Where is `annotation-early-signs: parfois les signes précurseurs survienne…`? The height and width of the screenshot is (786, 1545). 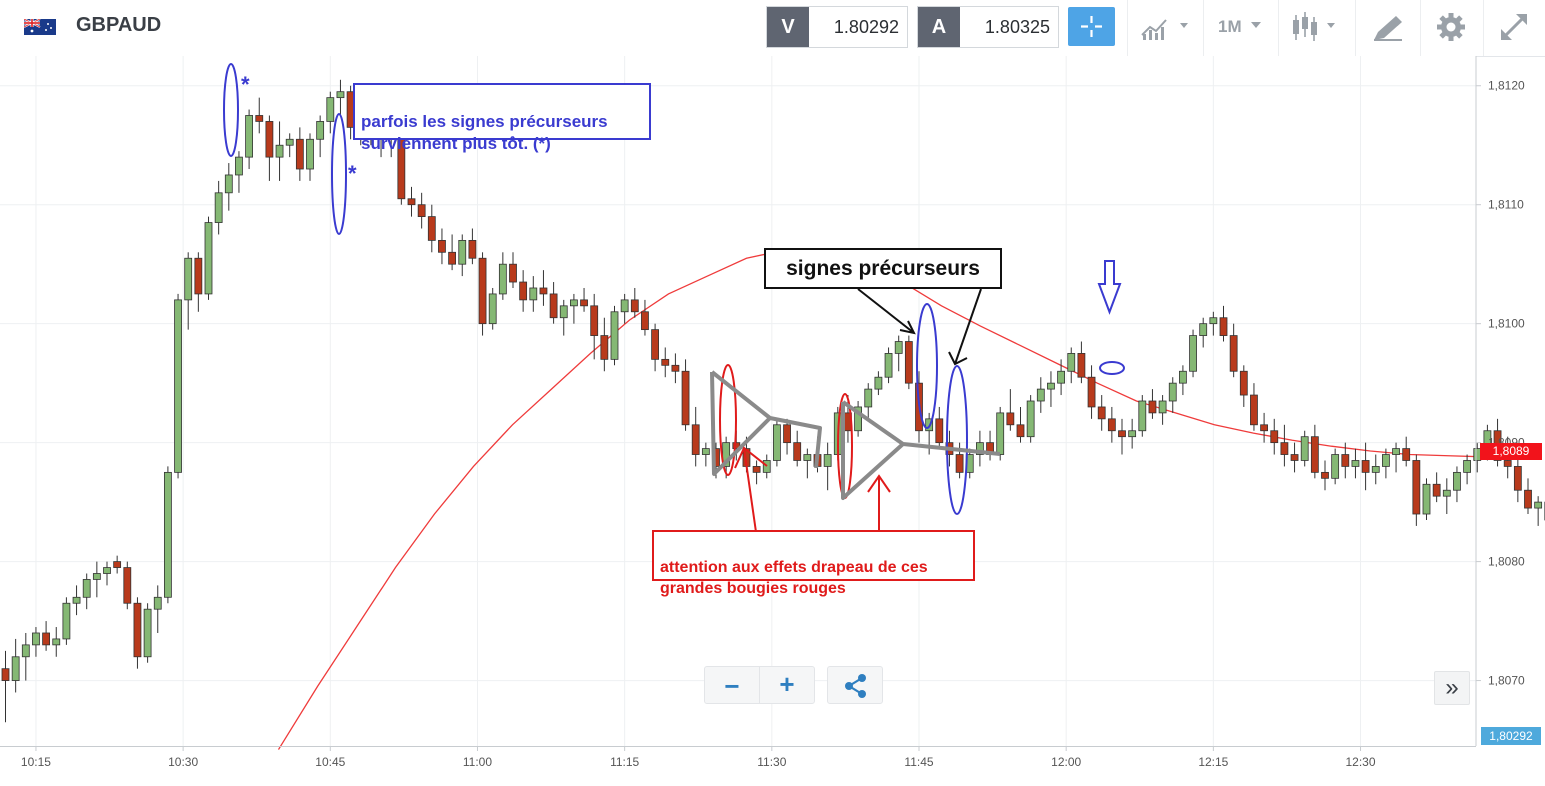
annotation-early-signs: parfois les signes précurseurs survienne… is located at coordinates (502, 111).